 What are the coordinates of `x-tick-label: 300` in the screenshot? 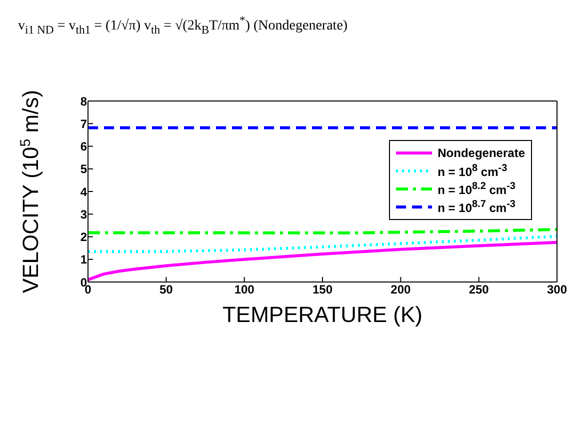 It's located at (557, 289).